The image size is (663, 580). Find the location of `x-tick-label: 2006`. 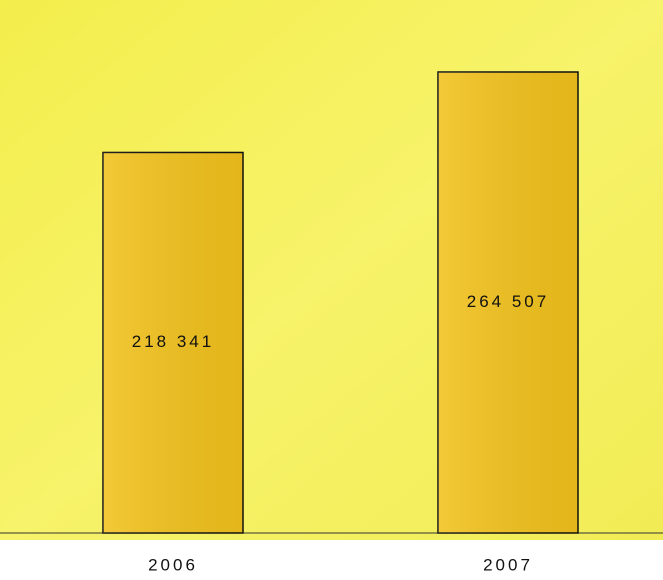

x-tick-label: 2006 is located at coordinates (173, 564).